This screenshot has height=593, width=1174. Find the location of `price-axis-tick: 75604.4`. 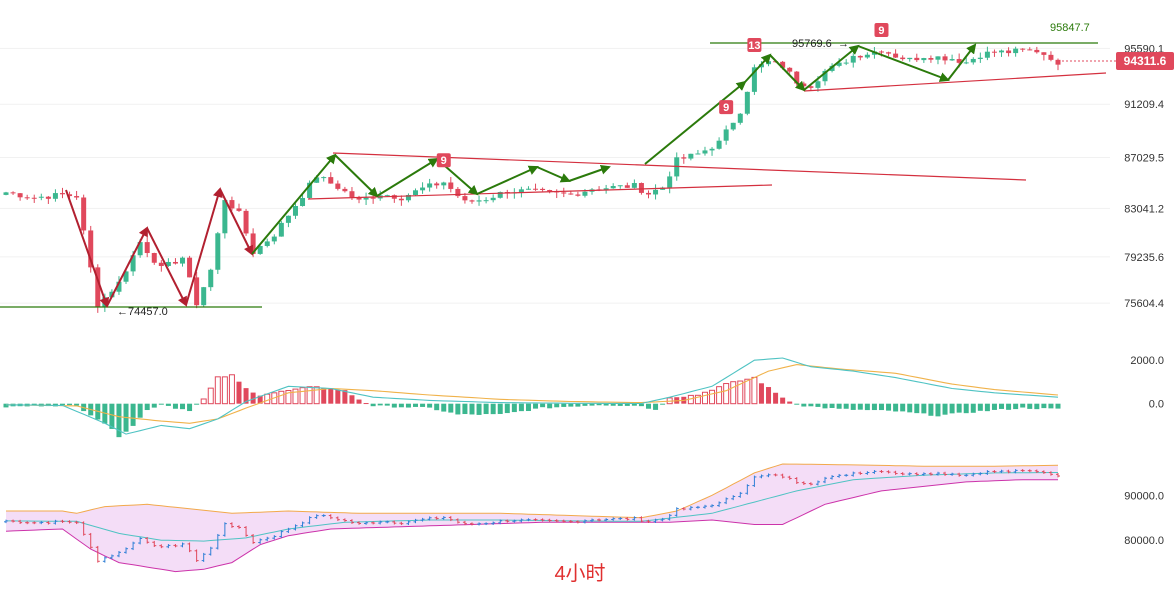

price-axis-tick: 75604.4 is located at coordinates (1144, 304).